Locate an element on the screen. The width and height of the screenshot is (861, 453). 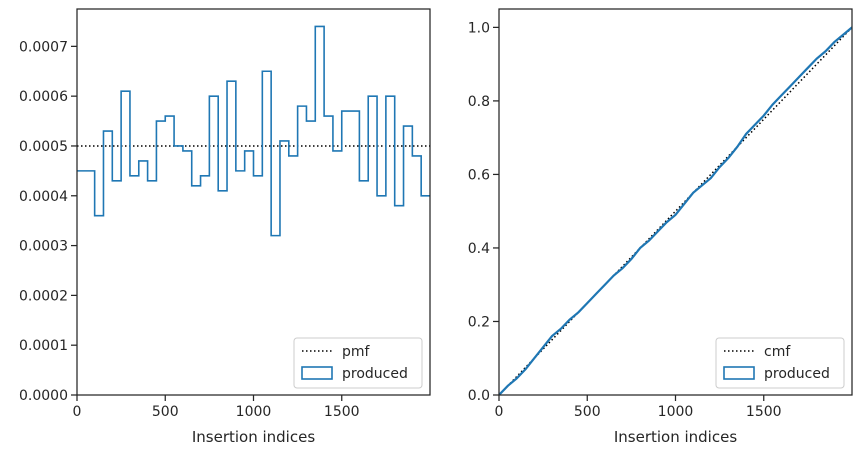
y-tick-label: 0.0003 is located at coordinates (43, 247).